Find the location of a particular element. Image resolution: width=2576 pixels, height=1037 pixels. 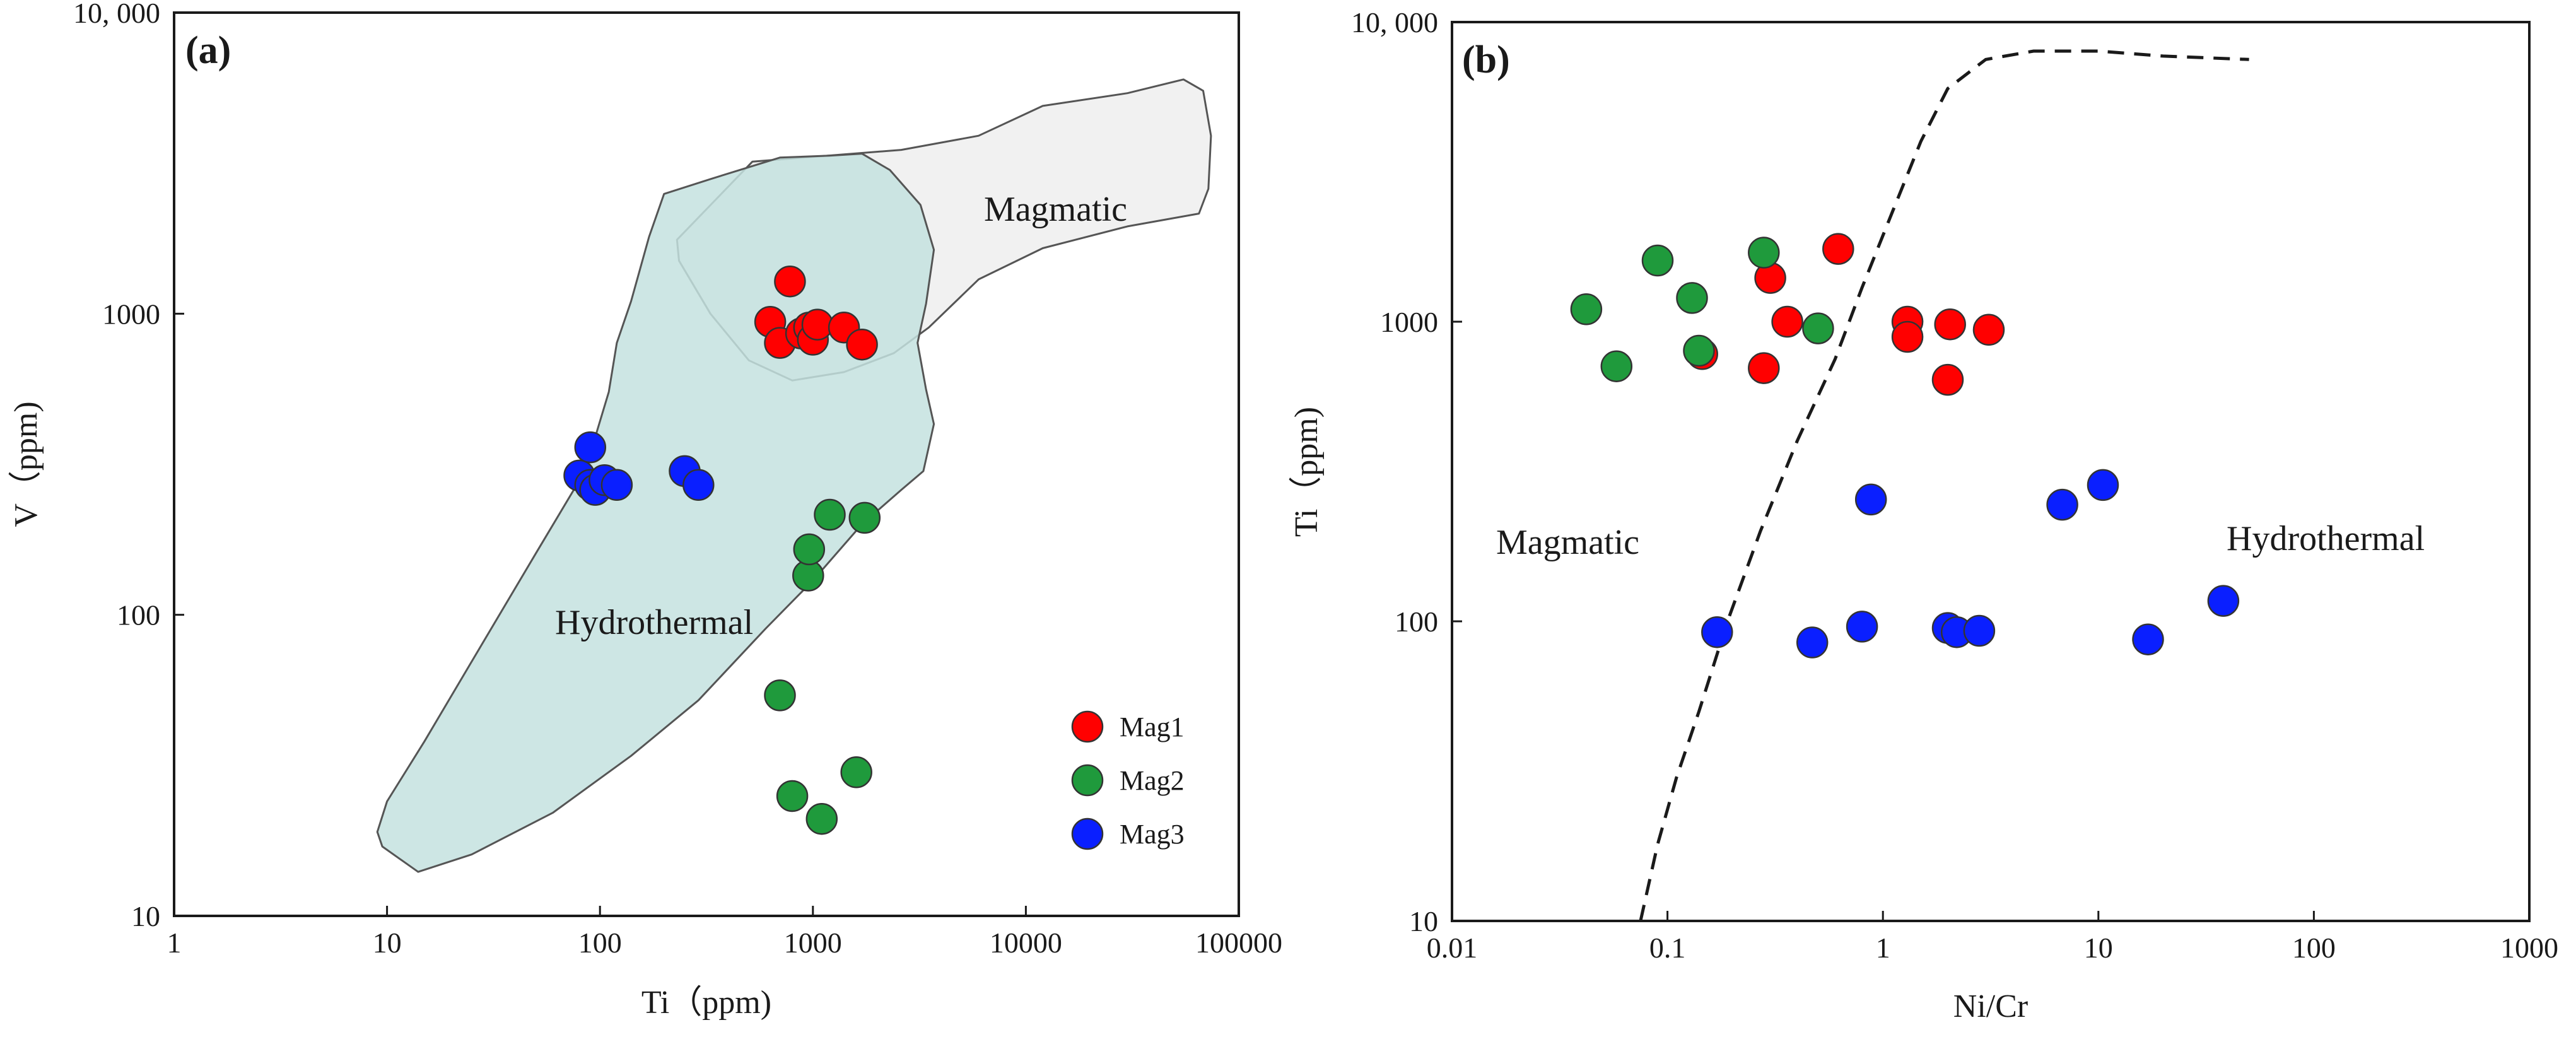

x-tick-label: 100000 is located at coordinates (1238, 943).